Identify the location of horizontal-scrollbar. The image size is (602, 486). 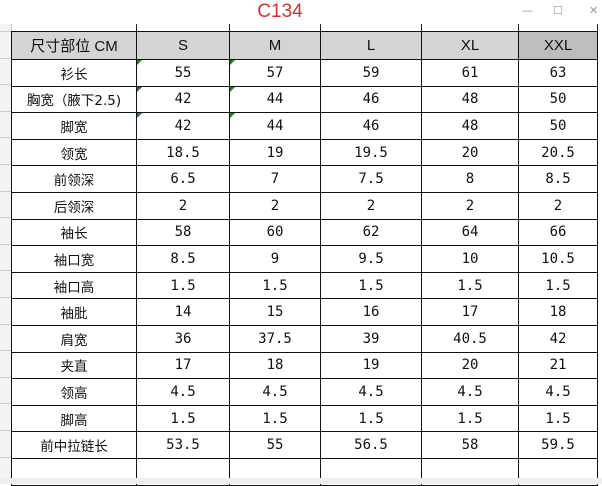
(301, 481).